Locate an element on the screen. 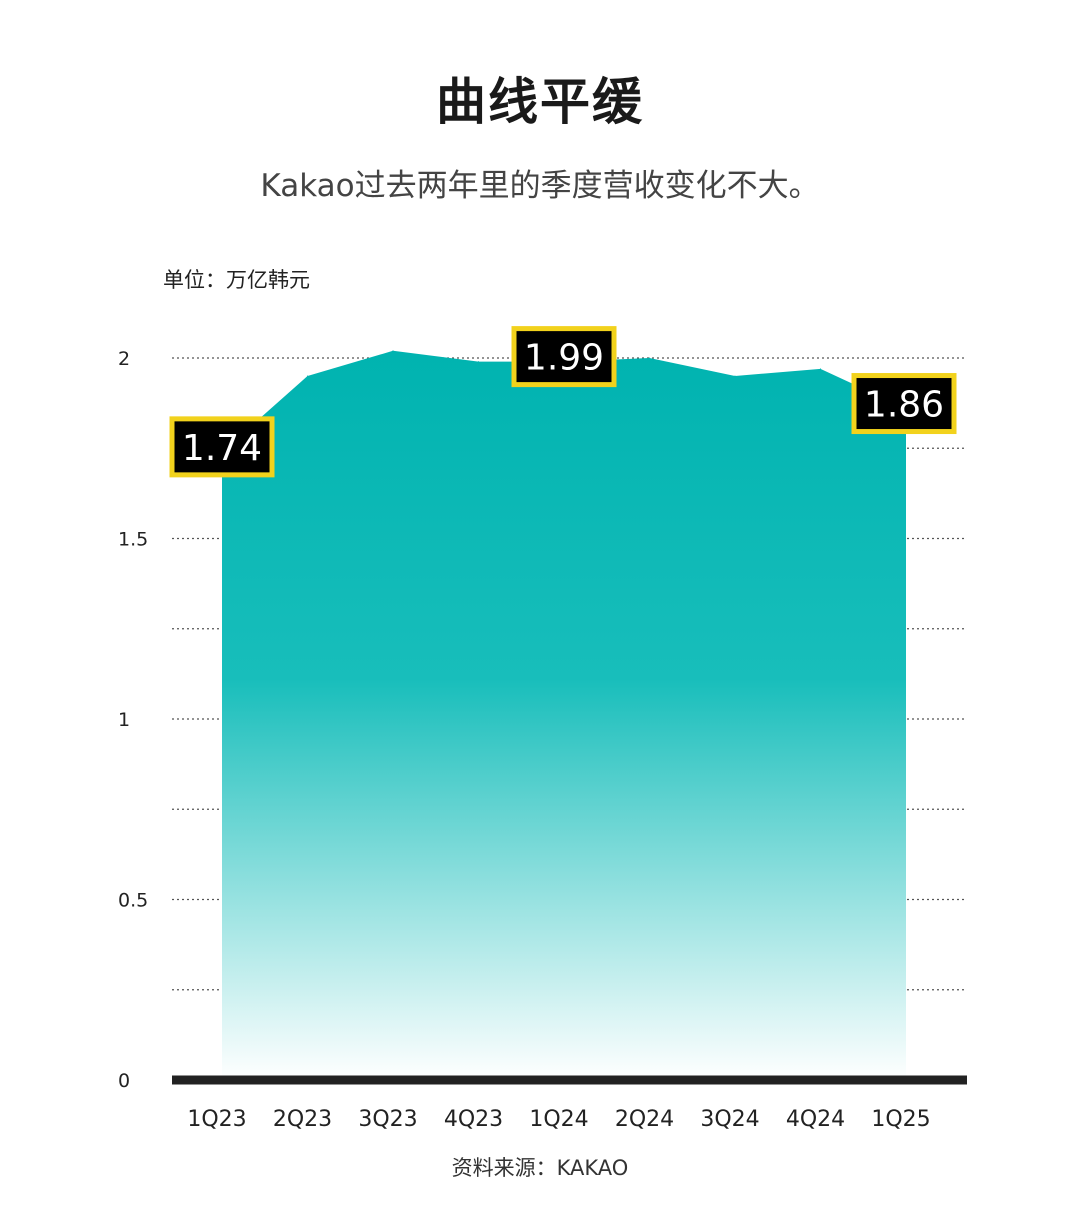  data-label: 1.86 is located at coordinates (904, 404).